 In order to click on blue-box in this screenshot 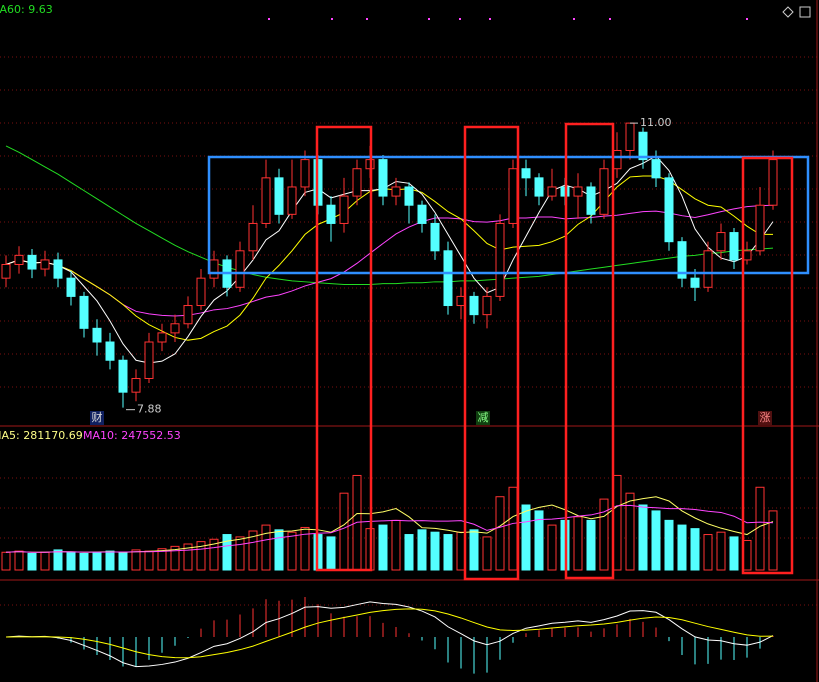, I will do `click(508, 215)`.